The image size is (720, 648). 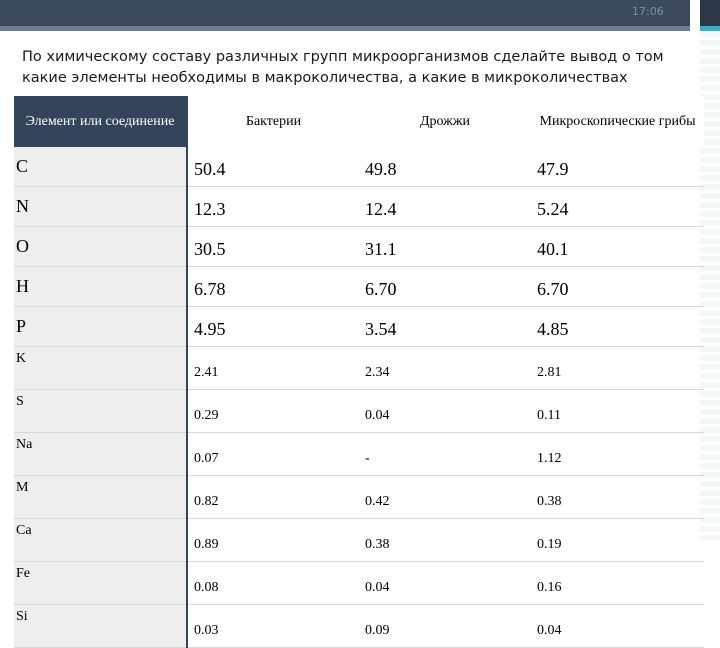 I want to click on yeast-value: 2.34, so click(x=445, y=368).